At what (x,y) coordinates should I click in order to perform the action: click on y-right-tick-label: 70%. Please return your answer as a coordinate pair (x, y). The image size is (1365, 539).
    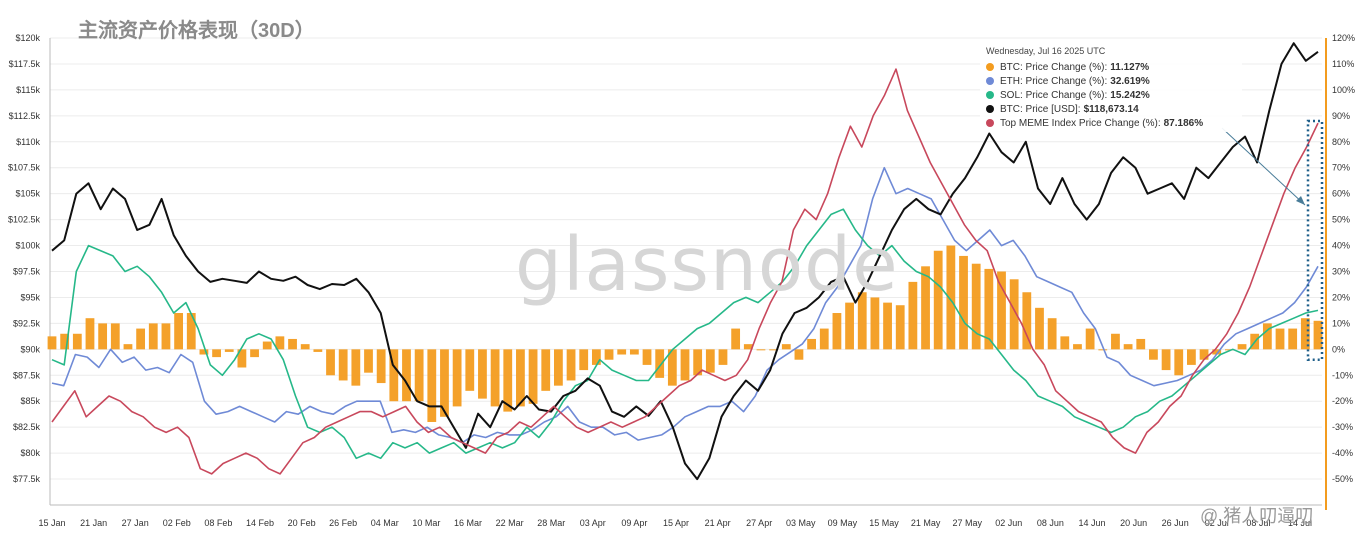
    Looking at the image, I should click on (1341, 168).